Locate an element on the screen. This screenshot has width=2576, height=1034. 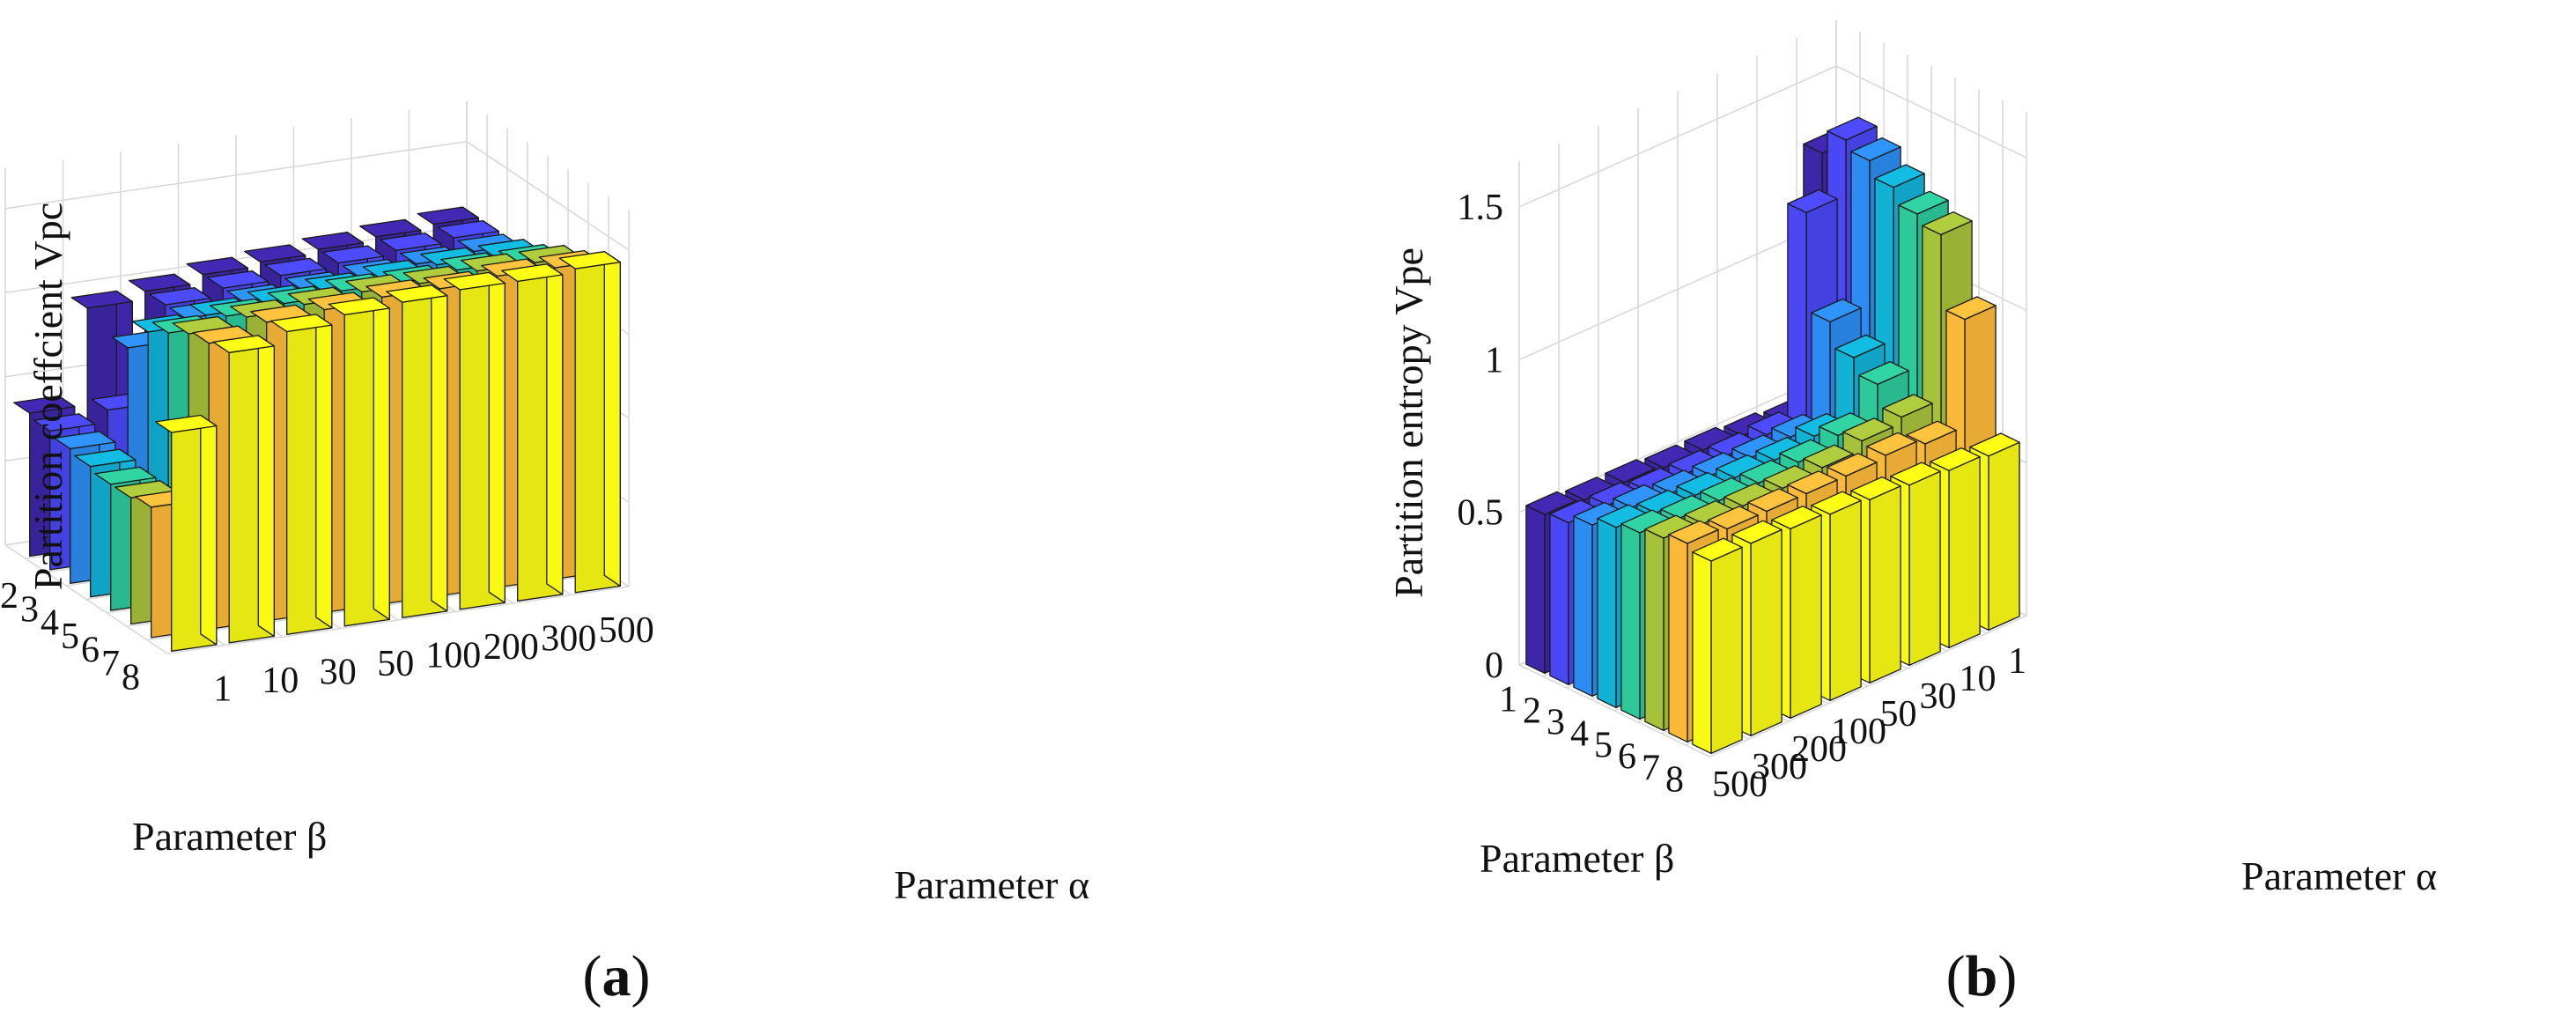
panel-letter-a: a is located at coordinates (616, 976).